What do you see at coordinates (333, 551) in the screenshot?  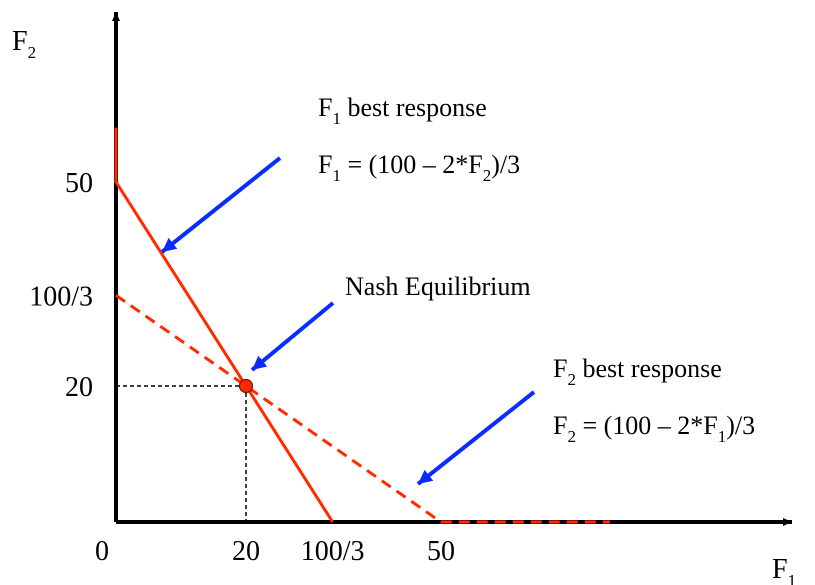 I see `x-tick-label: 100/3` at bounding box center [333, 551].